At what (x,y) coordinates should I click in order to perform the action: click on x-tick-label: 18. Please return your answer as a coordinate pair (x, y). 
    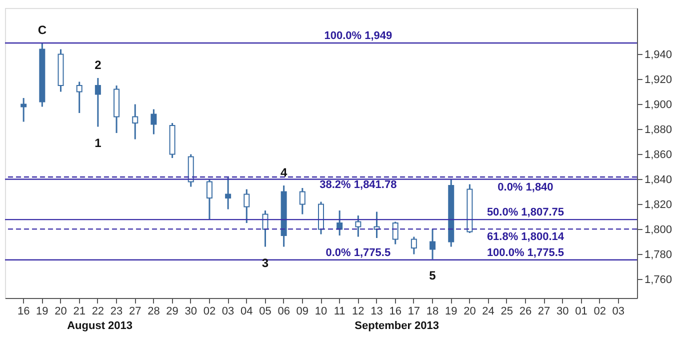
    Looking at the image, I should click on (432, 312).